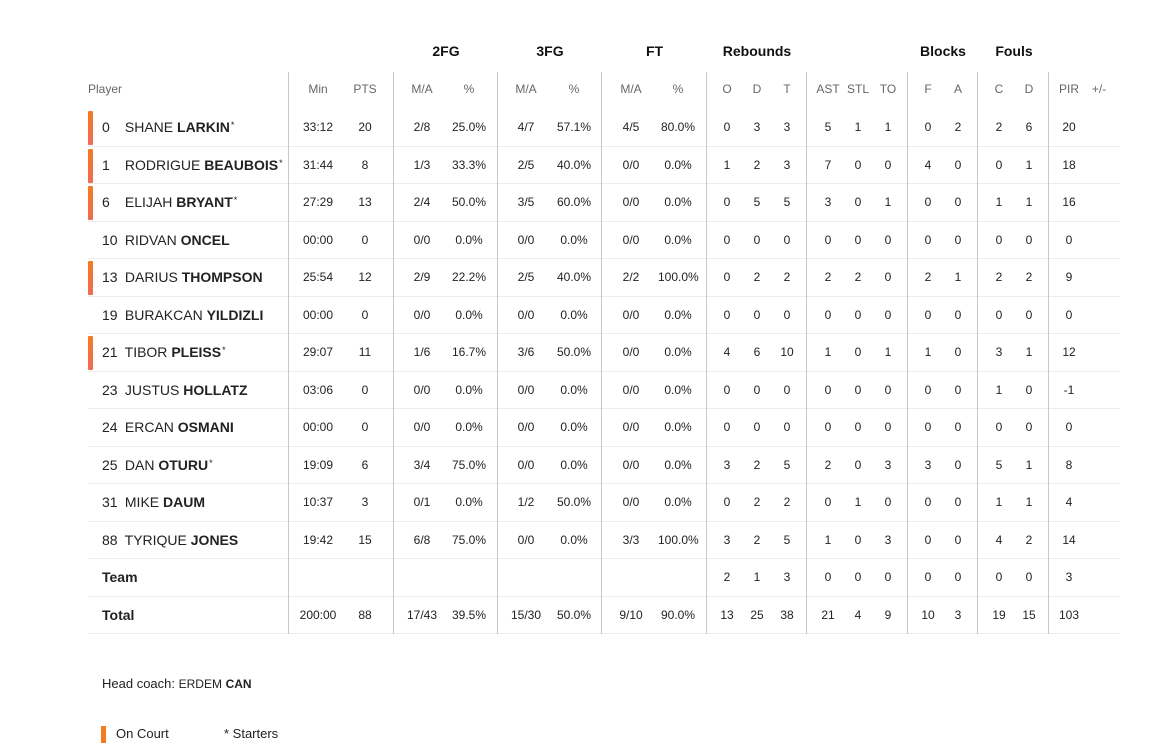  What do you see at coordinates (239, 684) in the screenshot?
I see `head-coach-last-name: CAN` at bounding box center [239, 684].